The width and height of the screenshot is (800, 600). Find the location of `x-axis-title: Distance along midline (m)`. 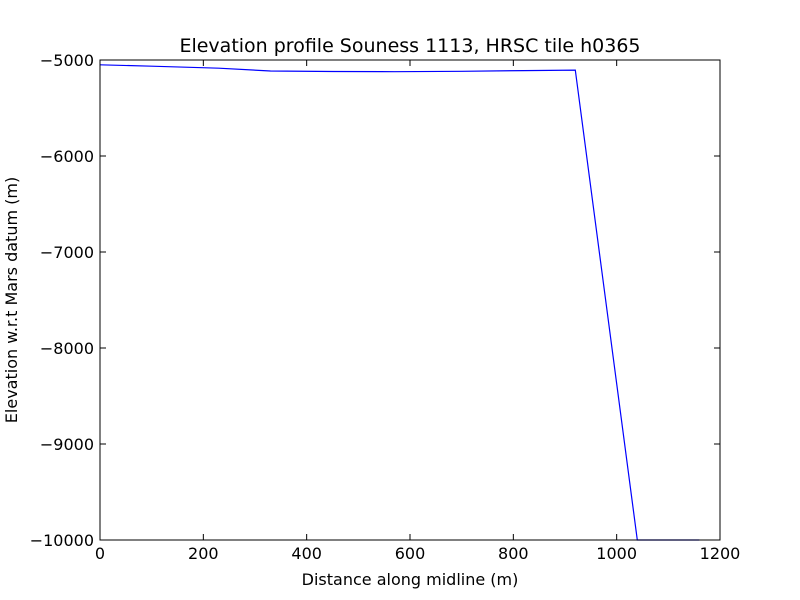

x-axis-title: Distance along midline (m) is located at coordinates (410, 579).